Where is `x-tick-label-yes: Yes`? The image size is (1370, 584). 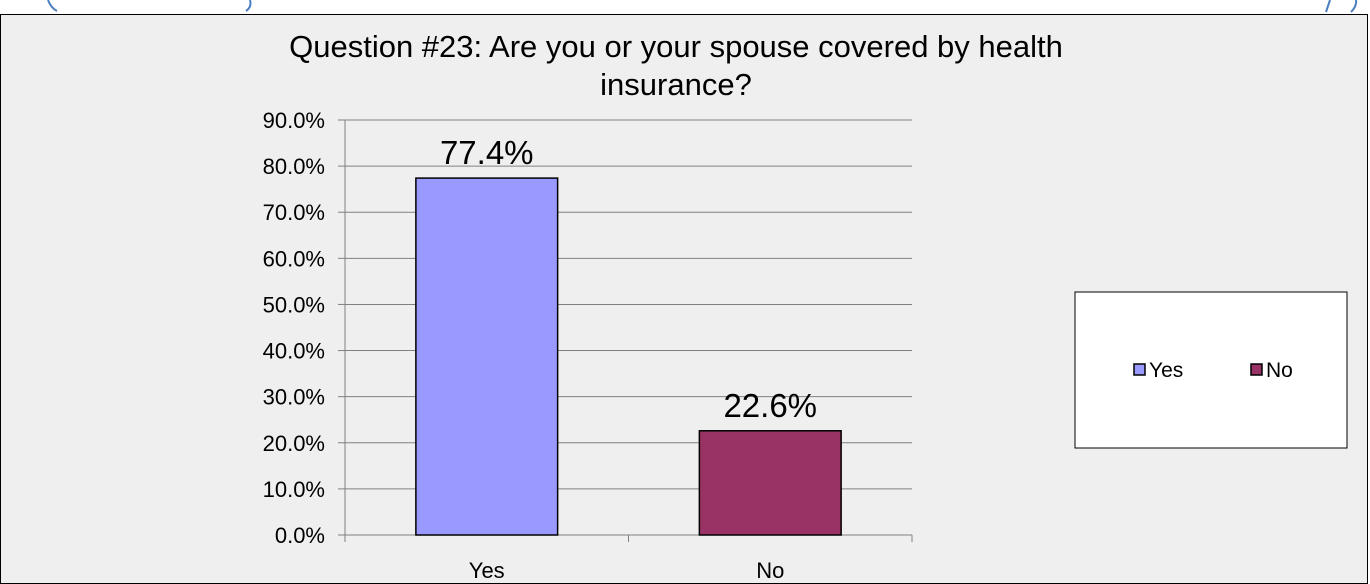
x-tick-label-yes: Yes is located at coordinates (487, 570).